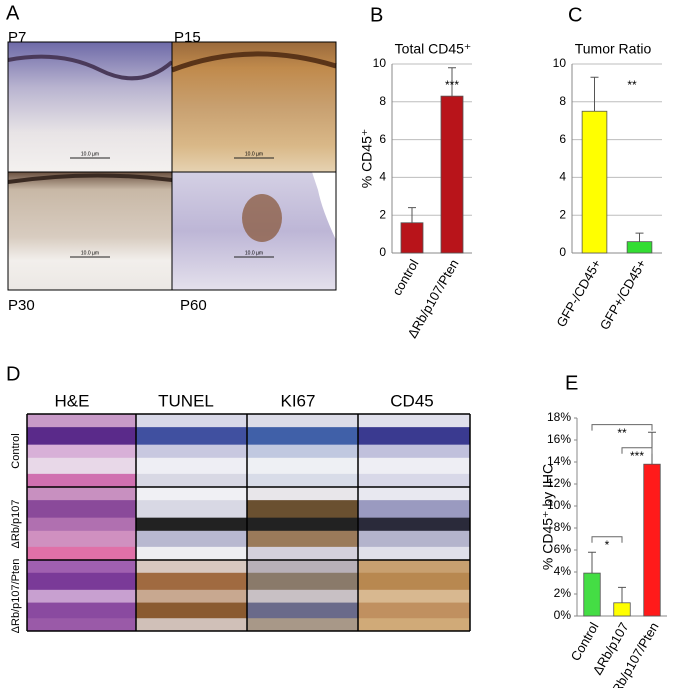  What do you see at coordinates (607, 545) in the screenshot?
I see `significance-label: *` at bounding box center [607, 545].